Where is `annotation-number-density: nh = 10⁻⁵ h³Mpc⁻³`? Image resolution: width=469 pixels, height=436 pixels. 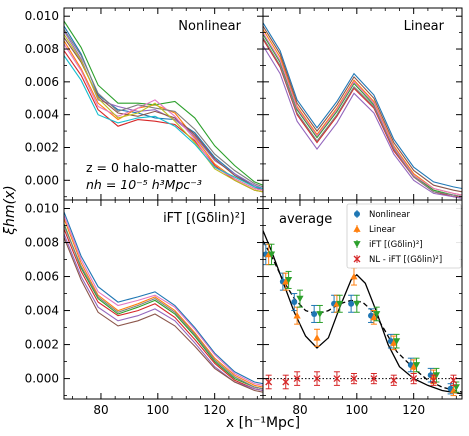
annotation-number-density: nh = 10⁻⁵ h³Mpc⁻³ is located at coordinates (144, 184).